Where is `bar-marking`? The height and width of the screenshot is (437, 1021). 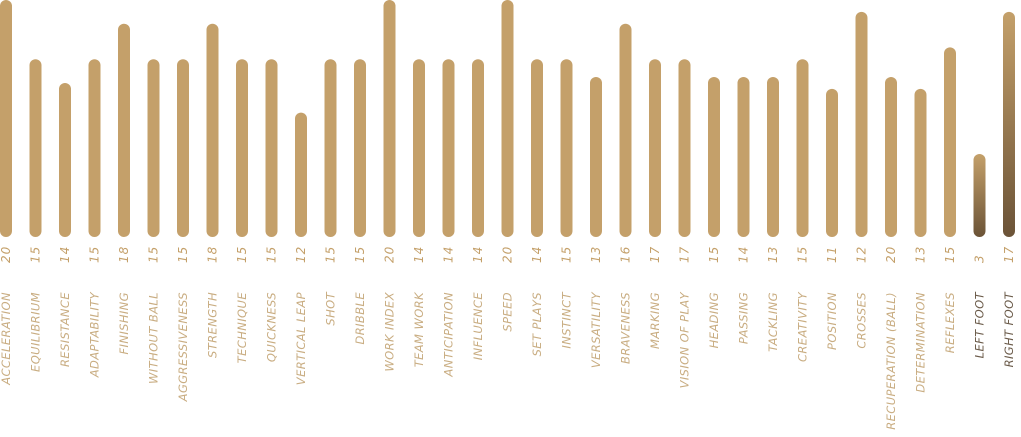
bar-marking is located at coordinates (655, 148).